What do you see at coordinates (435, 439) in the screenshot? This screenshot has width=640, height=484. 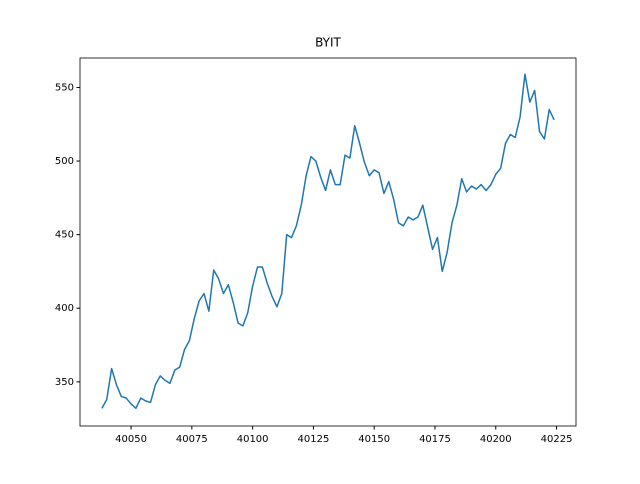 I see `x-tick-label: 40175` at bounding box center [435, 439].